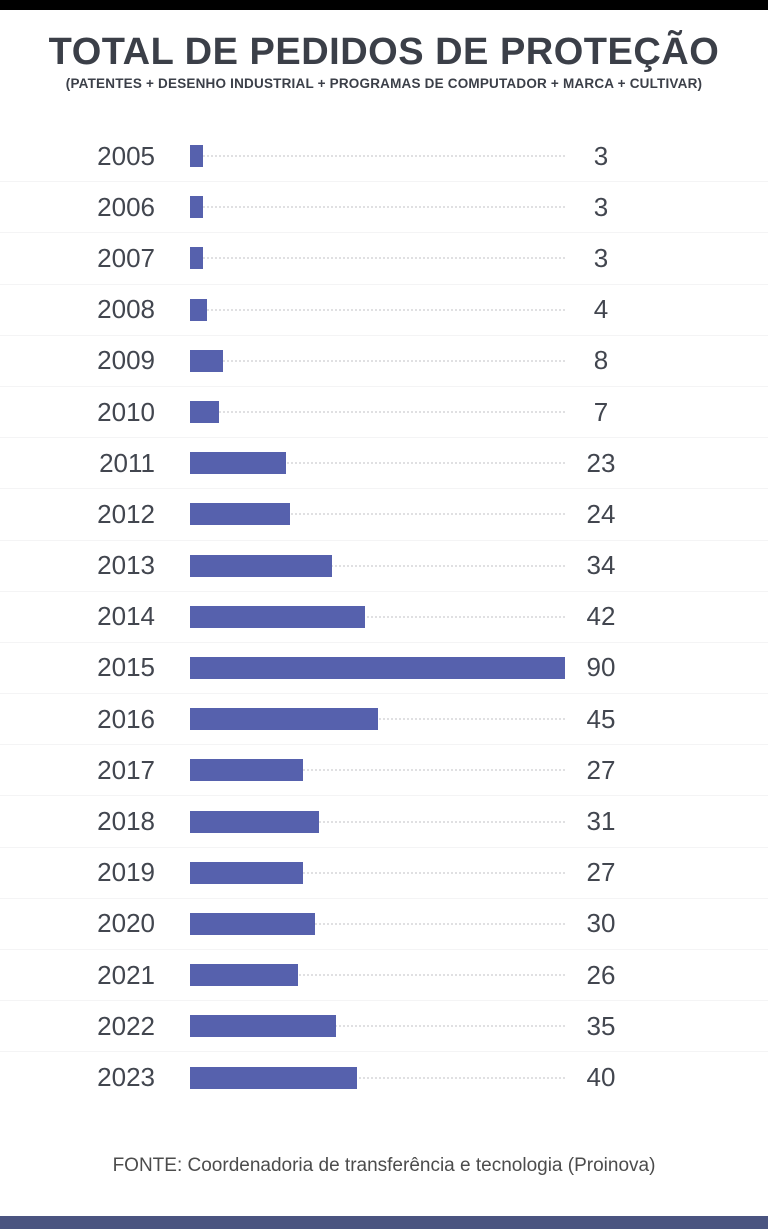  Describe the element at coordinates (601, 513) in the screenshot. I see `value-label: 24` at that location.